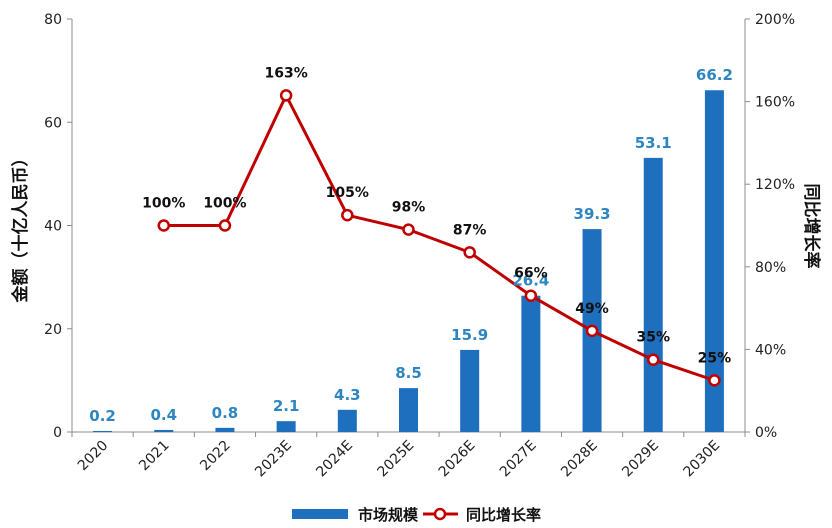  What do you see at coordinates (775, 20) in the screenshot?
I see `y2-tick-label: 200%` at bounding box center [775, 20].